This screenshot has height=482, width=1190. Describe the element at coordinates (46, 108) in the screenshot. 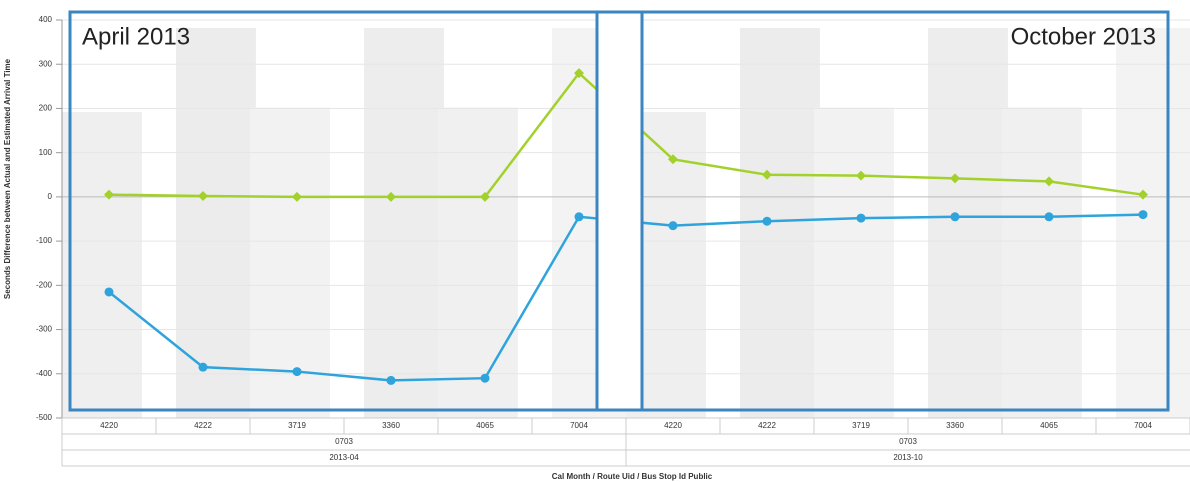

I see `y-tick-label: 200` at that location.